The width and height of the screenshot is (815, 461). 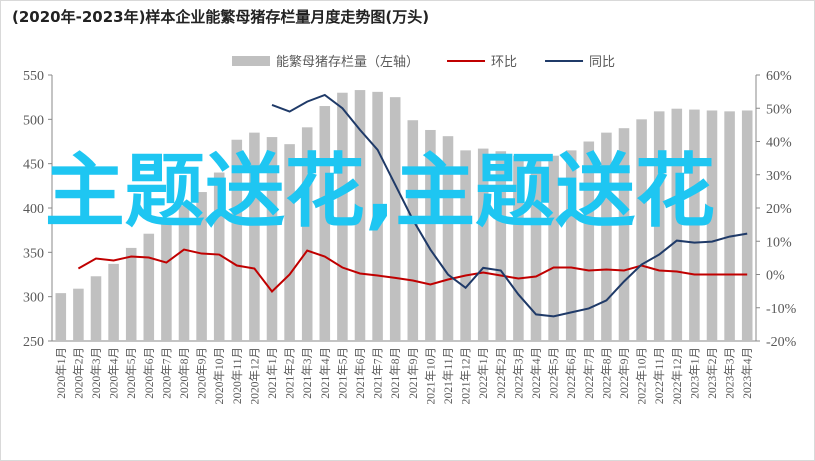 I want to click on x-tick-label: 2020年6月, so click(x=149, y=373).